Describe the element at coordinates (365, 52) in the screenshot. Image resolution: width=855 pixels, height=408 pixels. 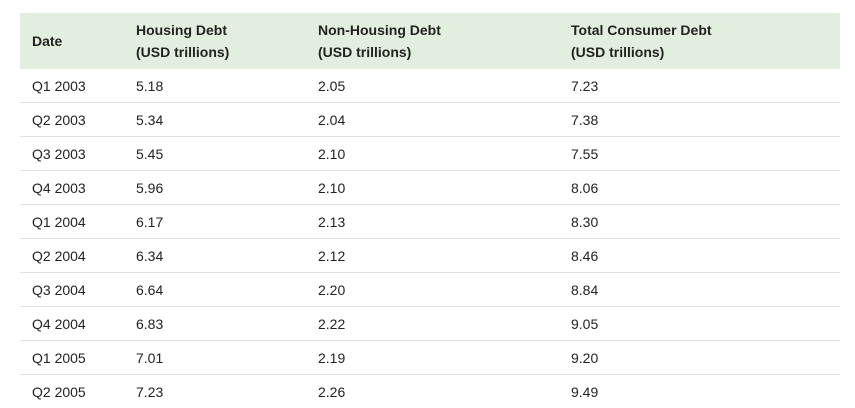
I see `header-non-housing-debt-unit: (USD trillions)` at that location.